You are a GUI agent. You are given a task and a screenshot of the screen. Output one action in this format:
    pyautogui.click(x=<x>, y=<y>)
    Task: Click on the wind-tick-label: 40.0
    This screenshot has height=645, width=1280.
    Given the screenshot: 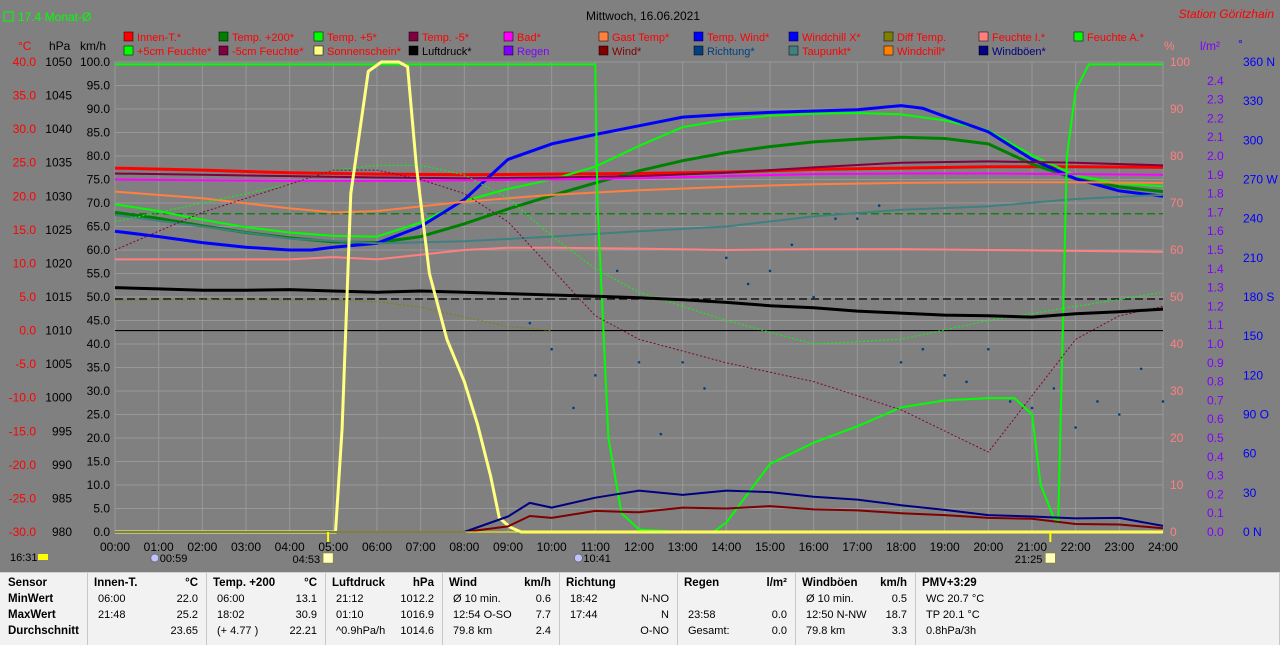 What is the action you would take?
    pyautogui.click(x=99, y=344)
    